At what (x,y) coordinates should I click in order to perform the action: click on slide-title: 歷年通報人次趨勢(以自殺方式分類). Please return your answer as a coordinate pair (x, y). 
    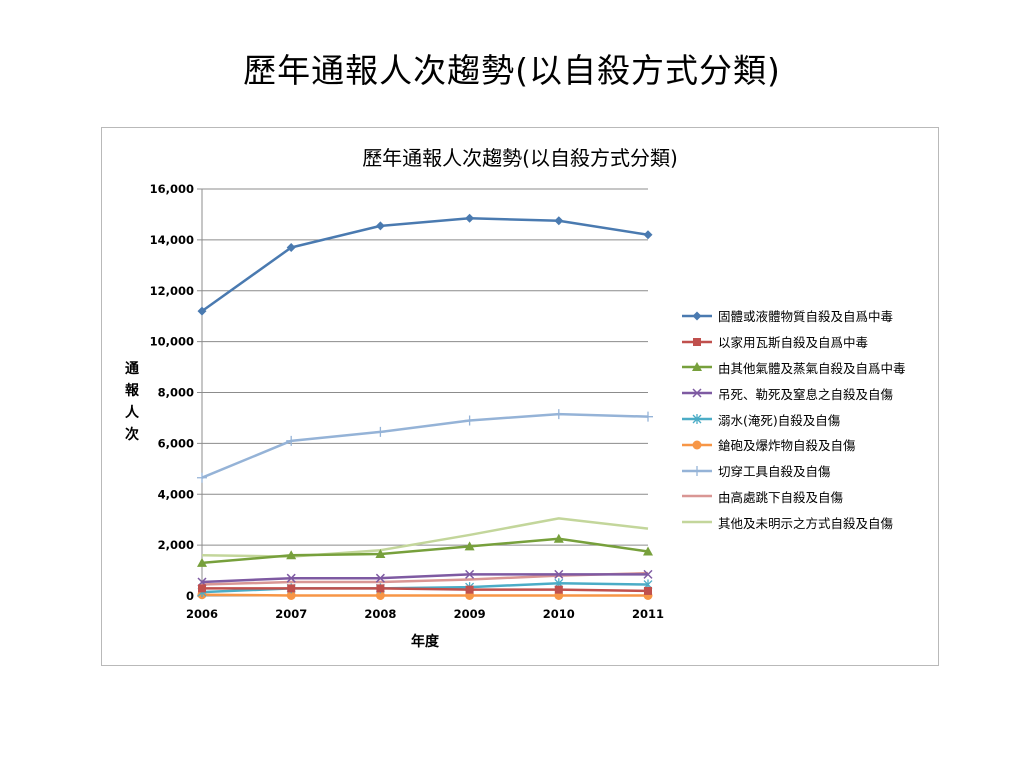
    Looking at the image, I should click on (512, 70).